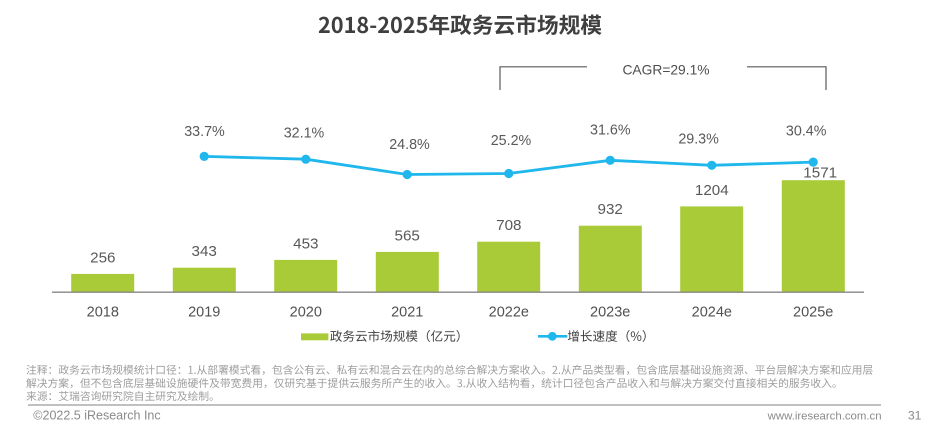 The width and height of the screenshot is (930, 427). What do you see at coordinates (204, 132) in the screenshot?
I see `svg-text: 33.7%` at bounding box center [204, 132].